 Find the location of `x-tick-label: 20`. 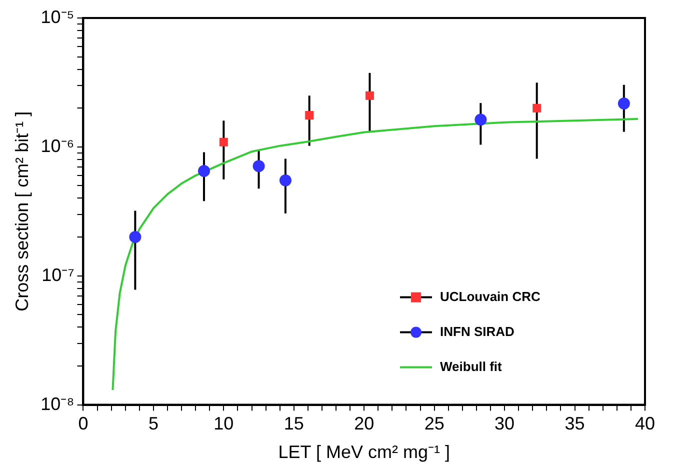

x-tick-label: 20 is located at coordinates (364, 424).